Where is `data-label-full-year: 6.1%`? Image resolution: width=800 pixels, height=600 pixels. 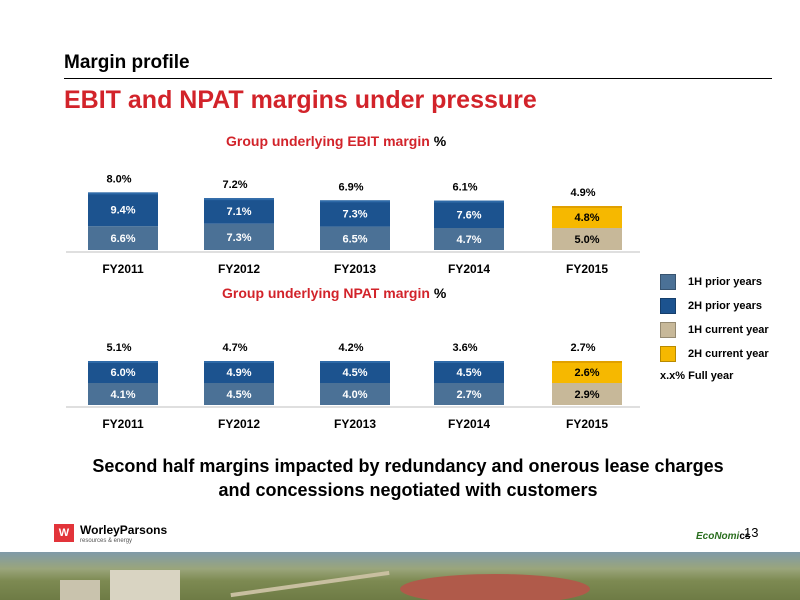 data-label-full-year: 6.1% is located at coordinates (464, 188).